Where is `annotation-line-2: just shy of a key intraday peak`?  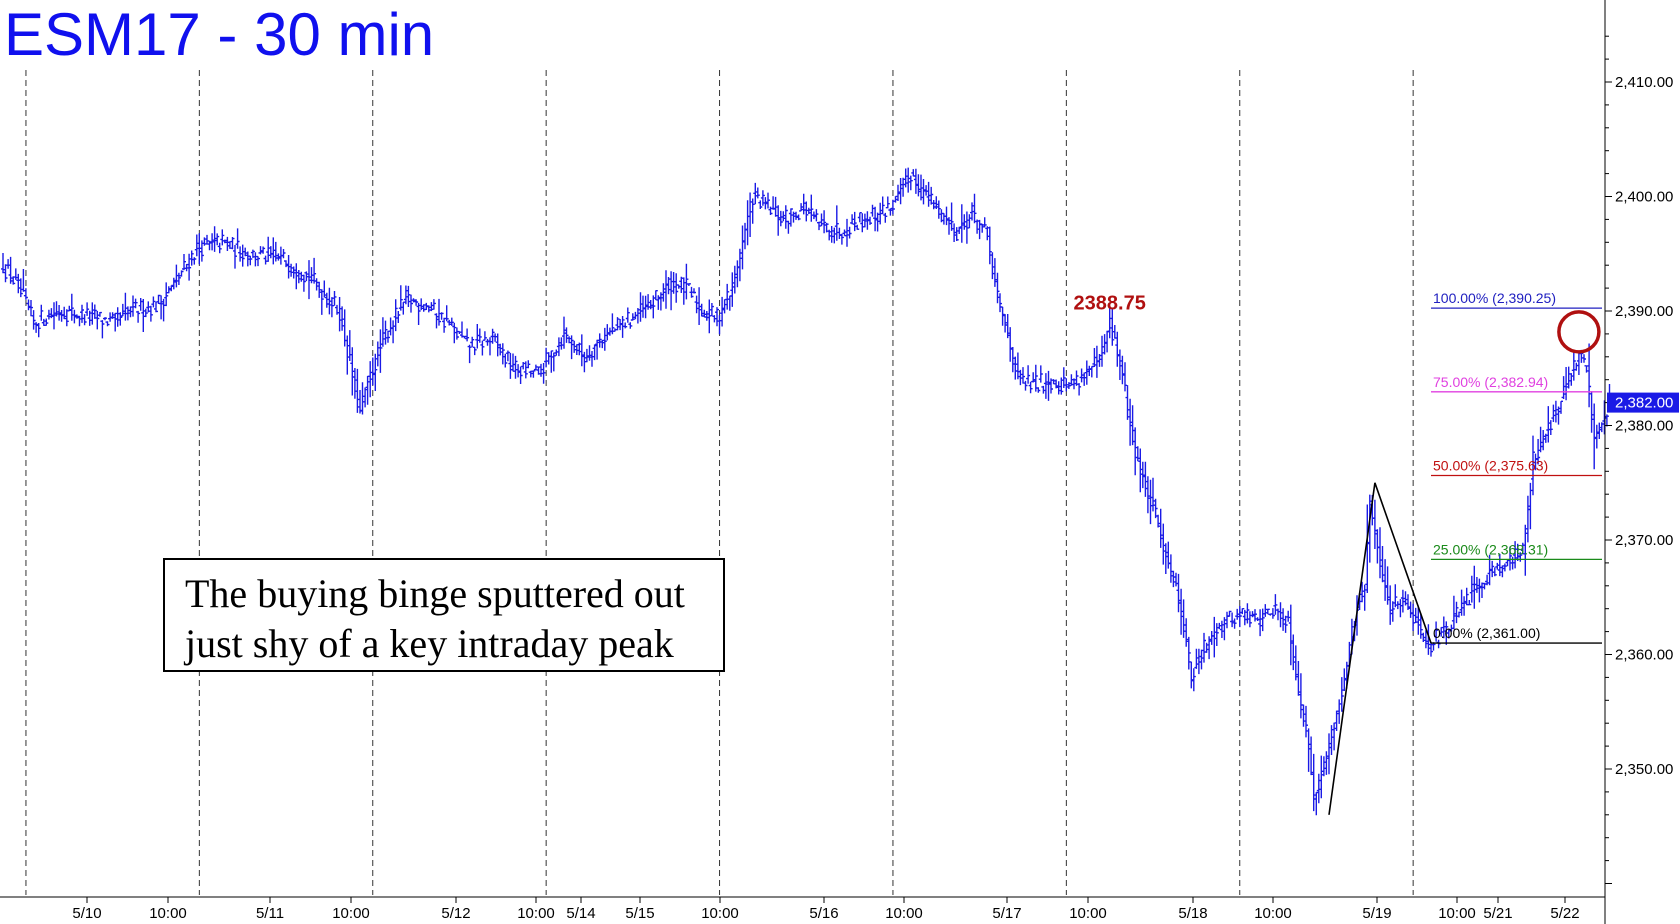
annotation-line-2: just shy of a key intraday peak is located at coordinates (429, 643).